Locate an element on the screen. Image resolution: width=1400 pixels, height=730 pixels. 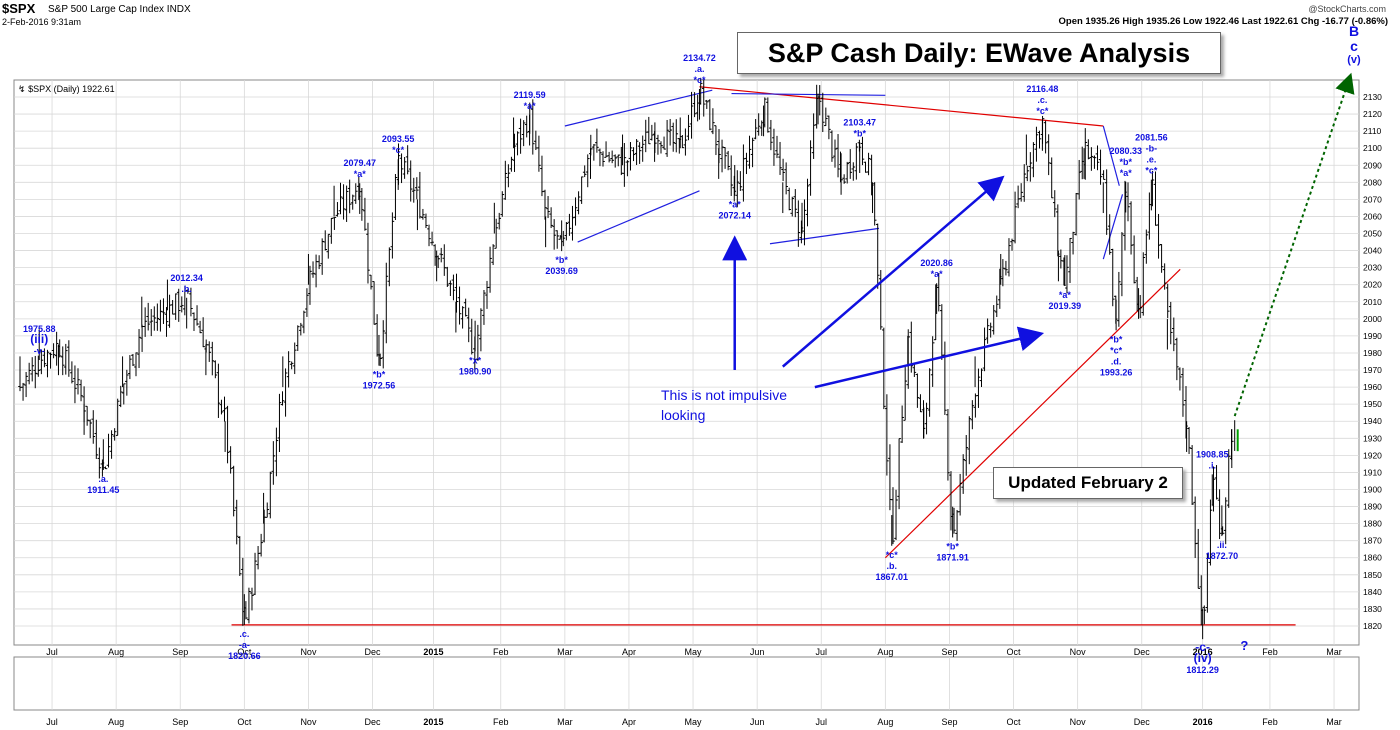
y-tick-label: 1970 is located at coordinates (1372, 370).